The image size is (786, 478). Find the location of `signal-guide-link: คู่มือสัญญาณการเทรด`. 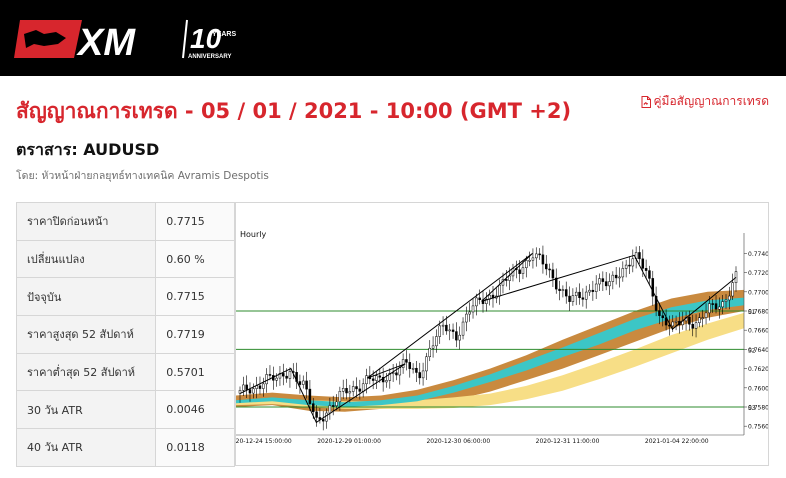

signal-guide-link: คู่มือสัญญาณการเทรด is located at coordinates (705, 101).